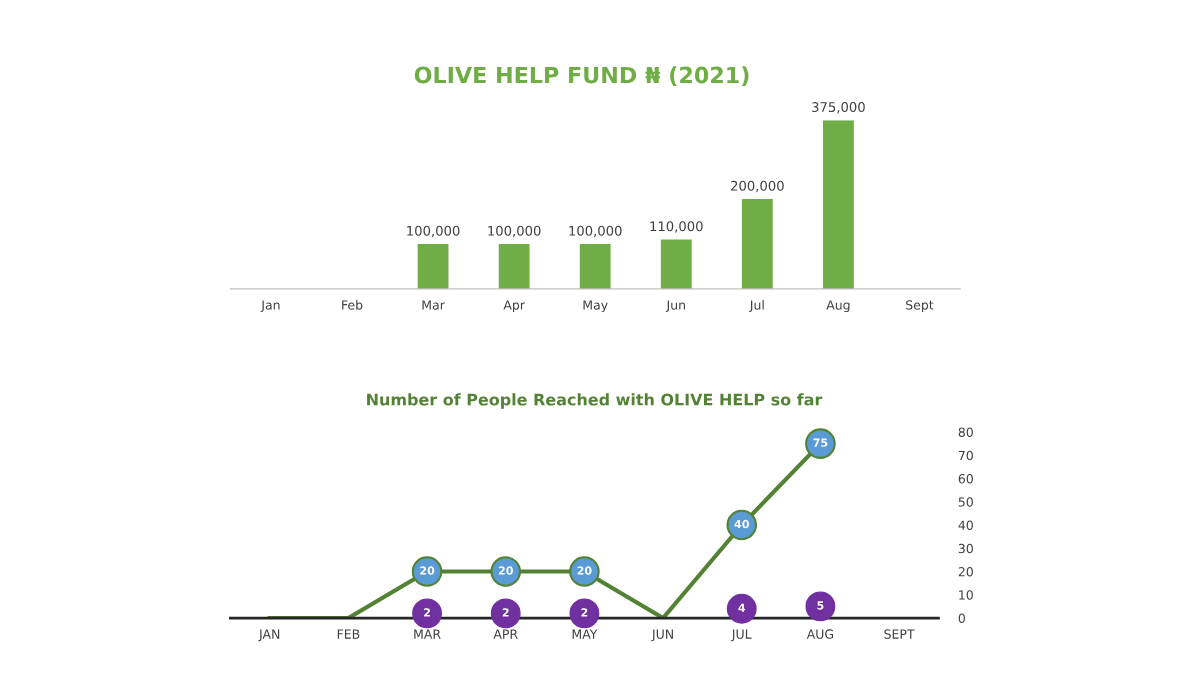  Describe the element at coordinates (741, 524) in the screenshot. I see `data-label: 40` at that location.